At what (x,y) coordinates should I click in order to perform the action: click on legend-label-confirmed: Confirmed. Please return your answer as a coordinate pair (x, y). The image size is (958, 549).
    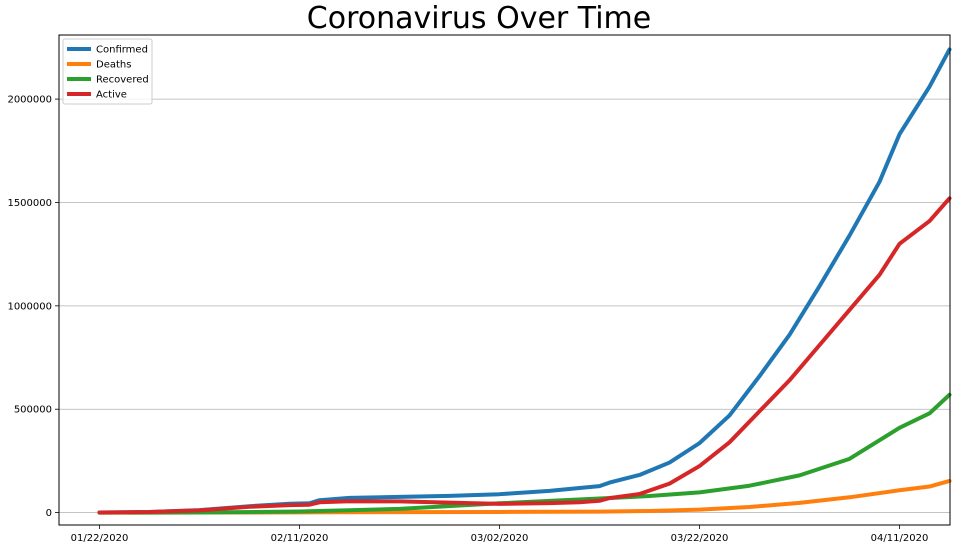
    Looking at the image, I should click on (122, 50).